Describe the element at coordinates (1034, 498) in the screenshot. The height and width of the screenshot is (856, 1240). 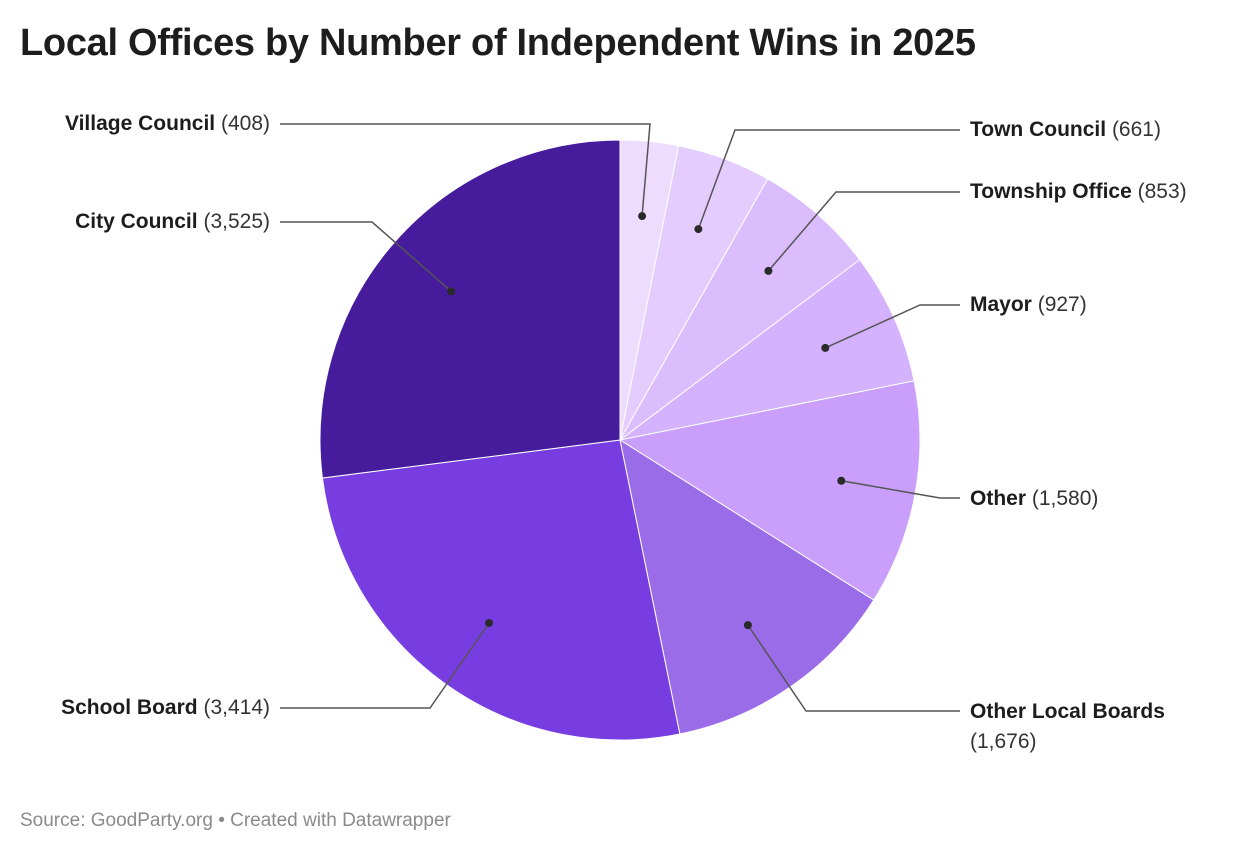
I see `label-other: Other (1,580)` at that location.